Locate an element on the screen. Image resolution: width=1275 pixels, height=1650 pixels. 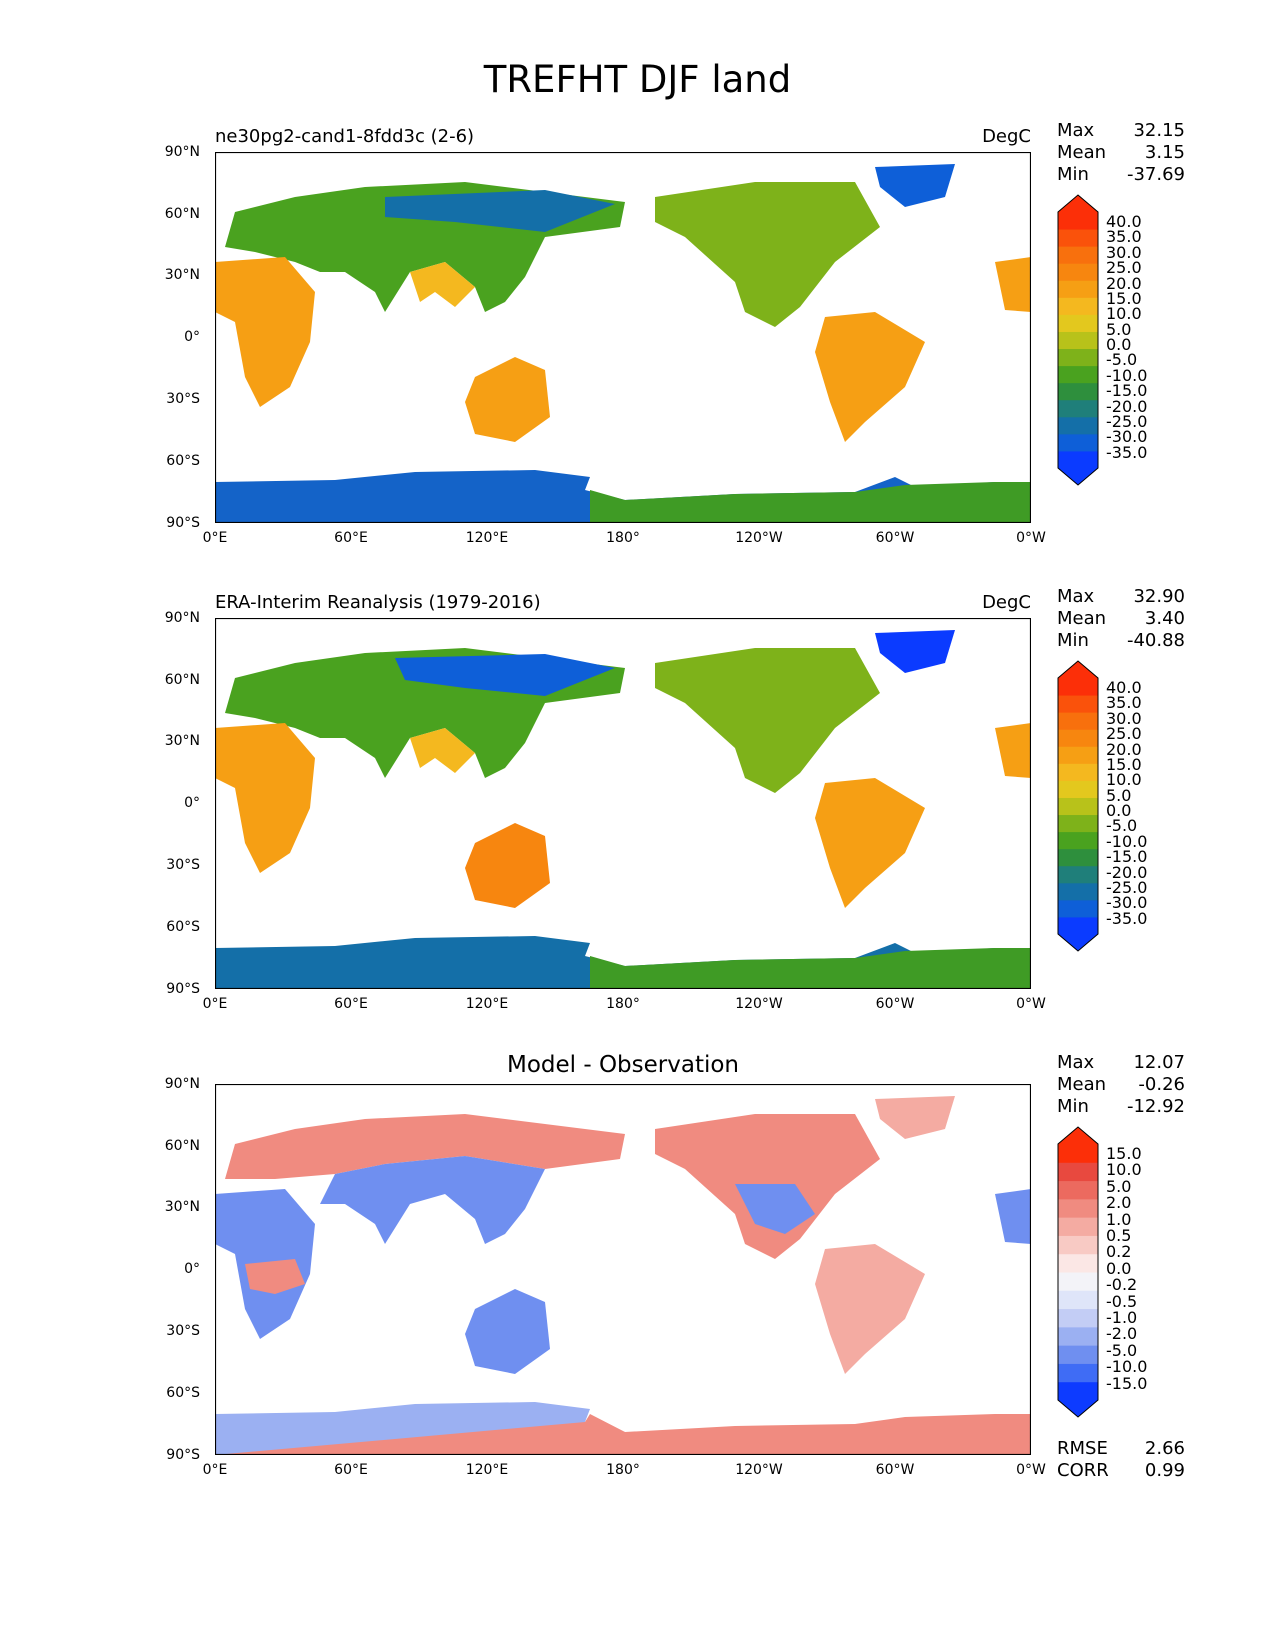
africa is located at coordinates (265, 332).